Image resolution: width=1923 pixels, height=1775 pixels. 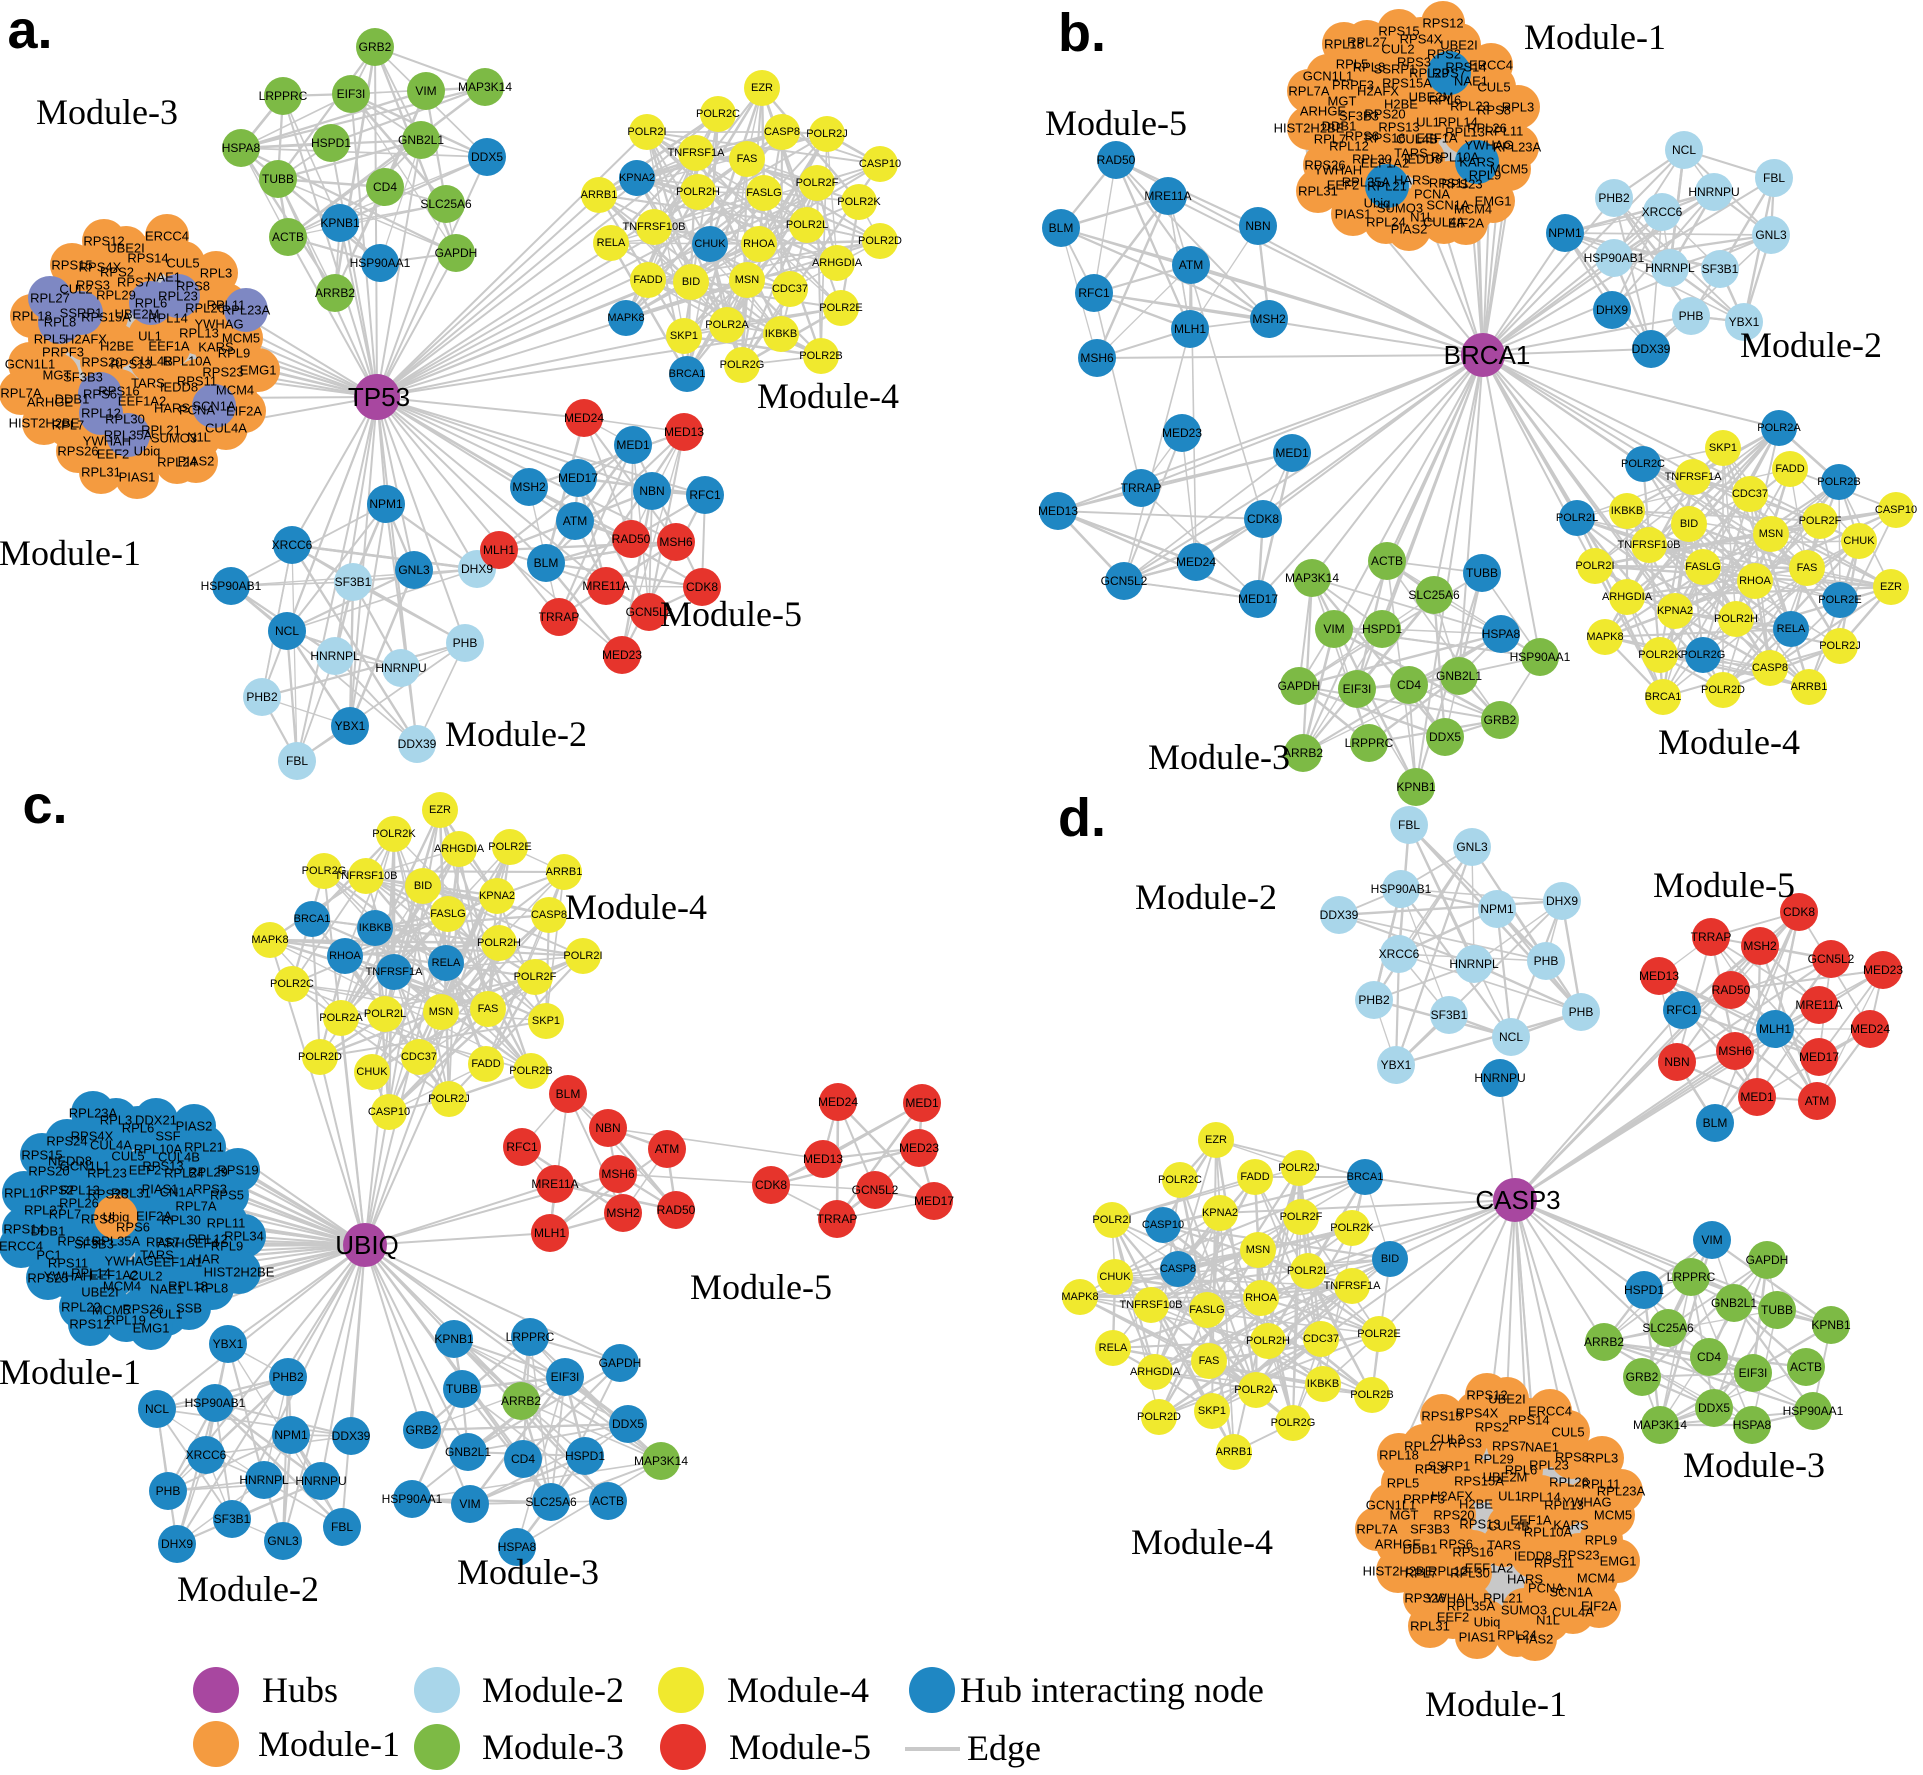 I want to click on svg-text: BRCA1, so click(x=1487, y=355).